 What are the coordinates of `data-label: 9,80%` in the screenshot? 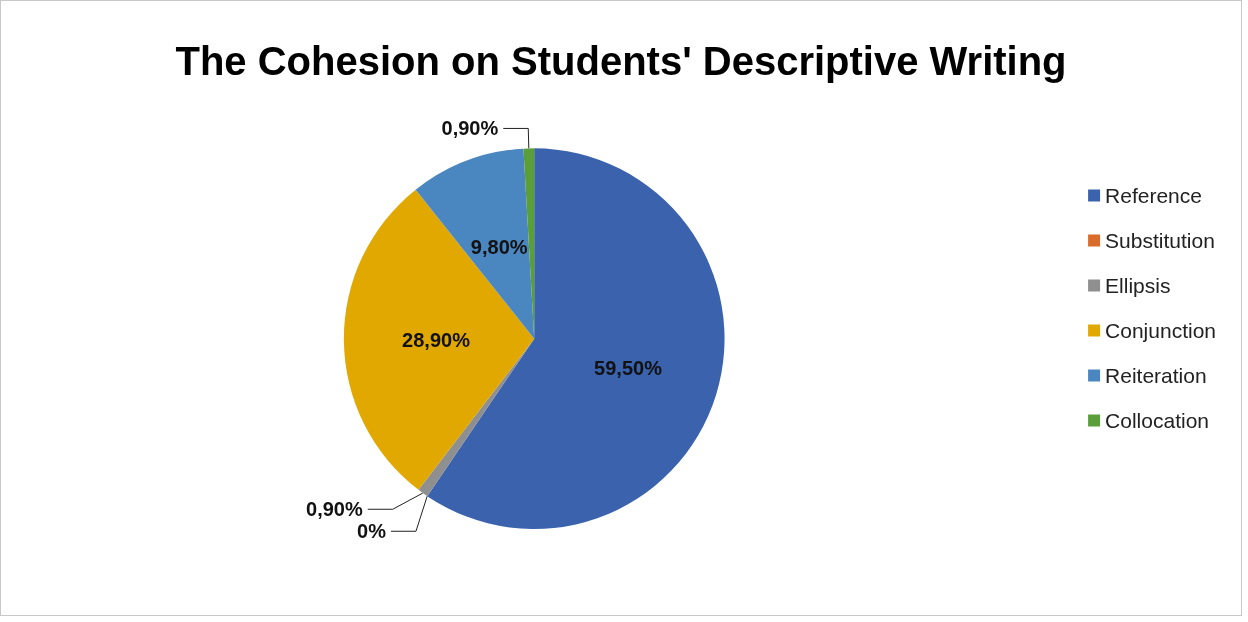 It's located at (499, 246).